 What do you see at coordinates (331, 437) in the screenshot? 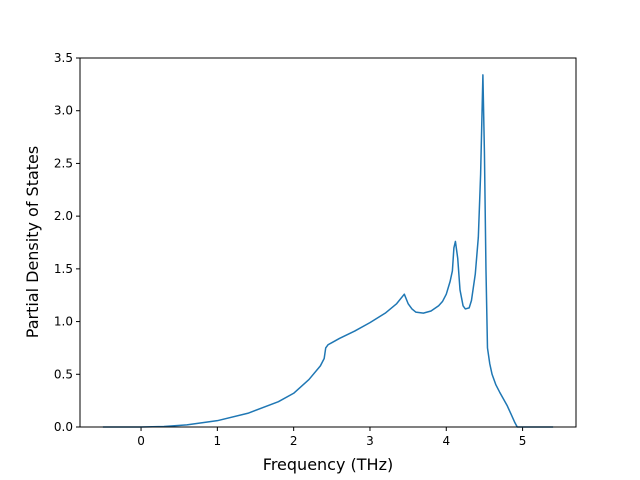
I see `x-axis-ticks: 0 1 2 3 4 5` at bounding box center [331, 437].